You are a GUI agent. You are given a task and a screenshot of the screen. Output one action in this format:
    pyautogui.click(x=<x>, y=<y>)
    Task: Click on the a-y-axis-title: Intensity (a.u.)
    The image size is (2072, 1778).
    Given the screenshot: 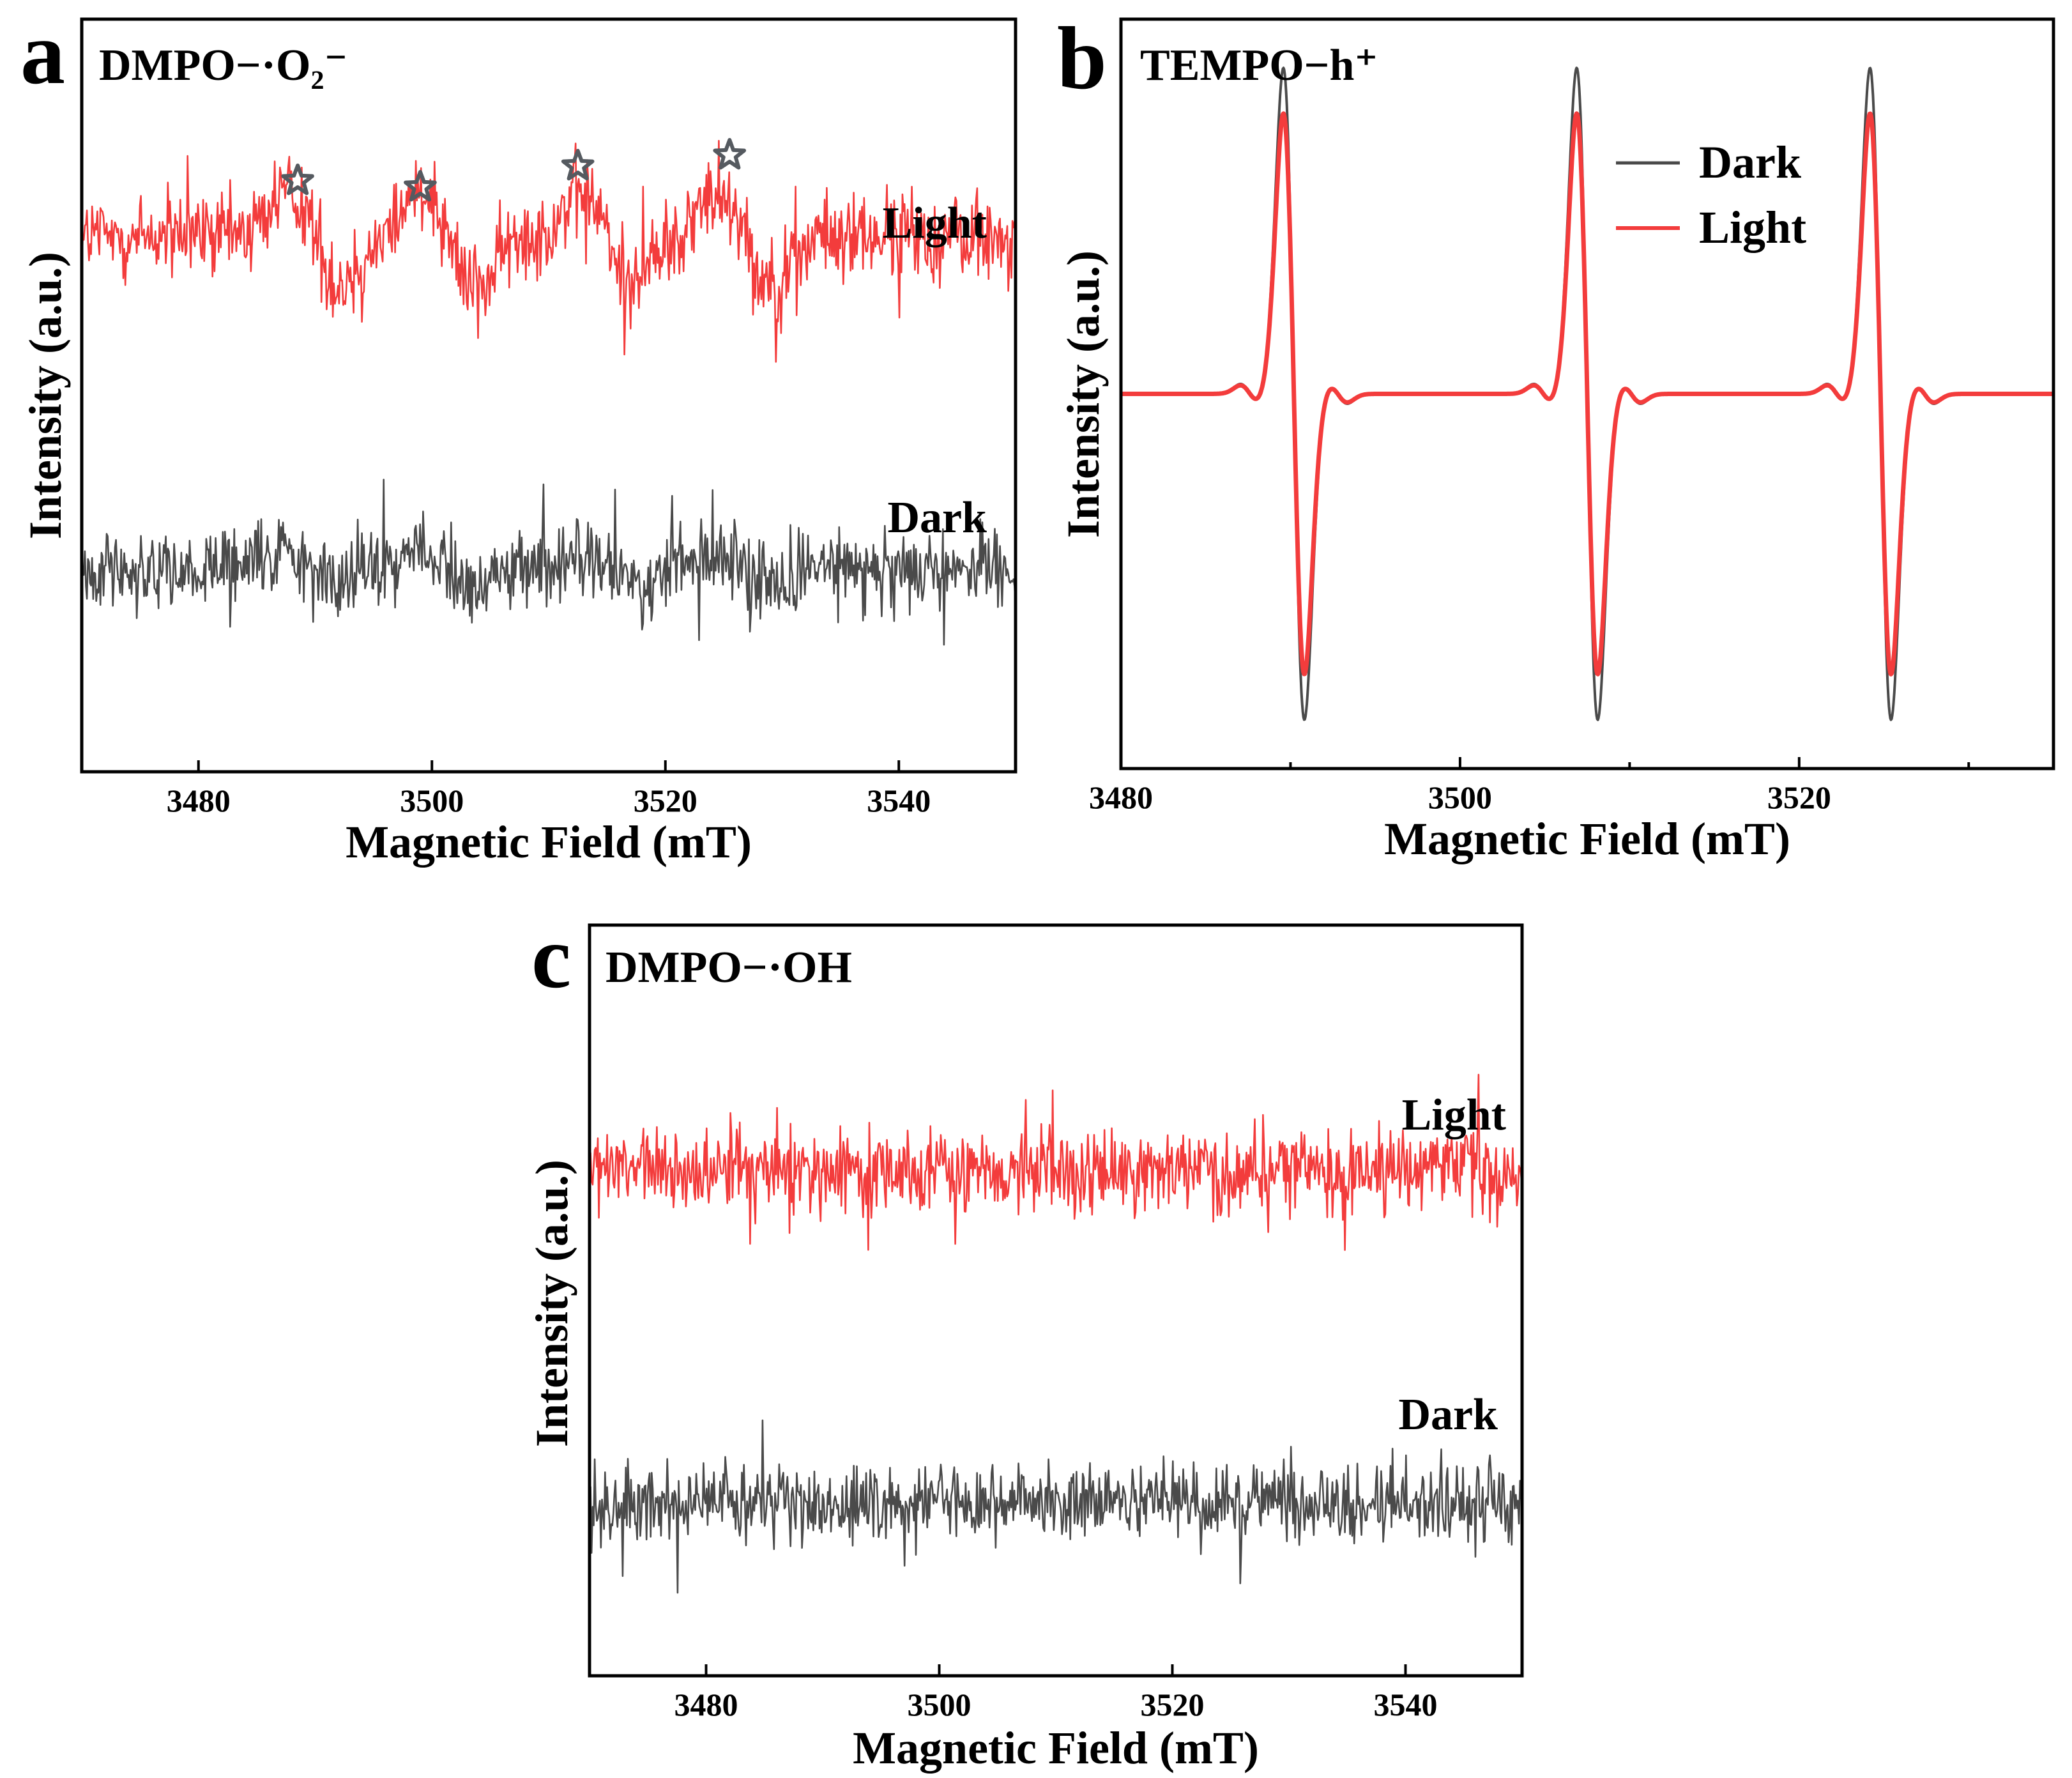 What is the action you would take?
    pyautogui.click(x=45, y=396)
    